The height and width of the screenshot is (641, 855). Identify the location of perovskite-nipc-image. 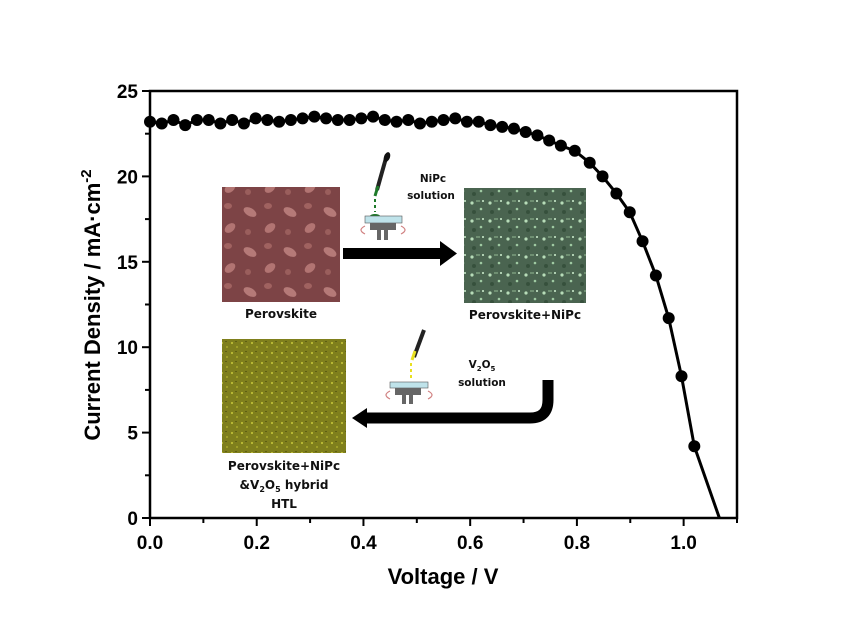
(525, 245).